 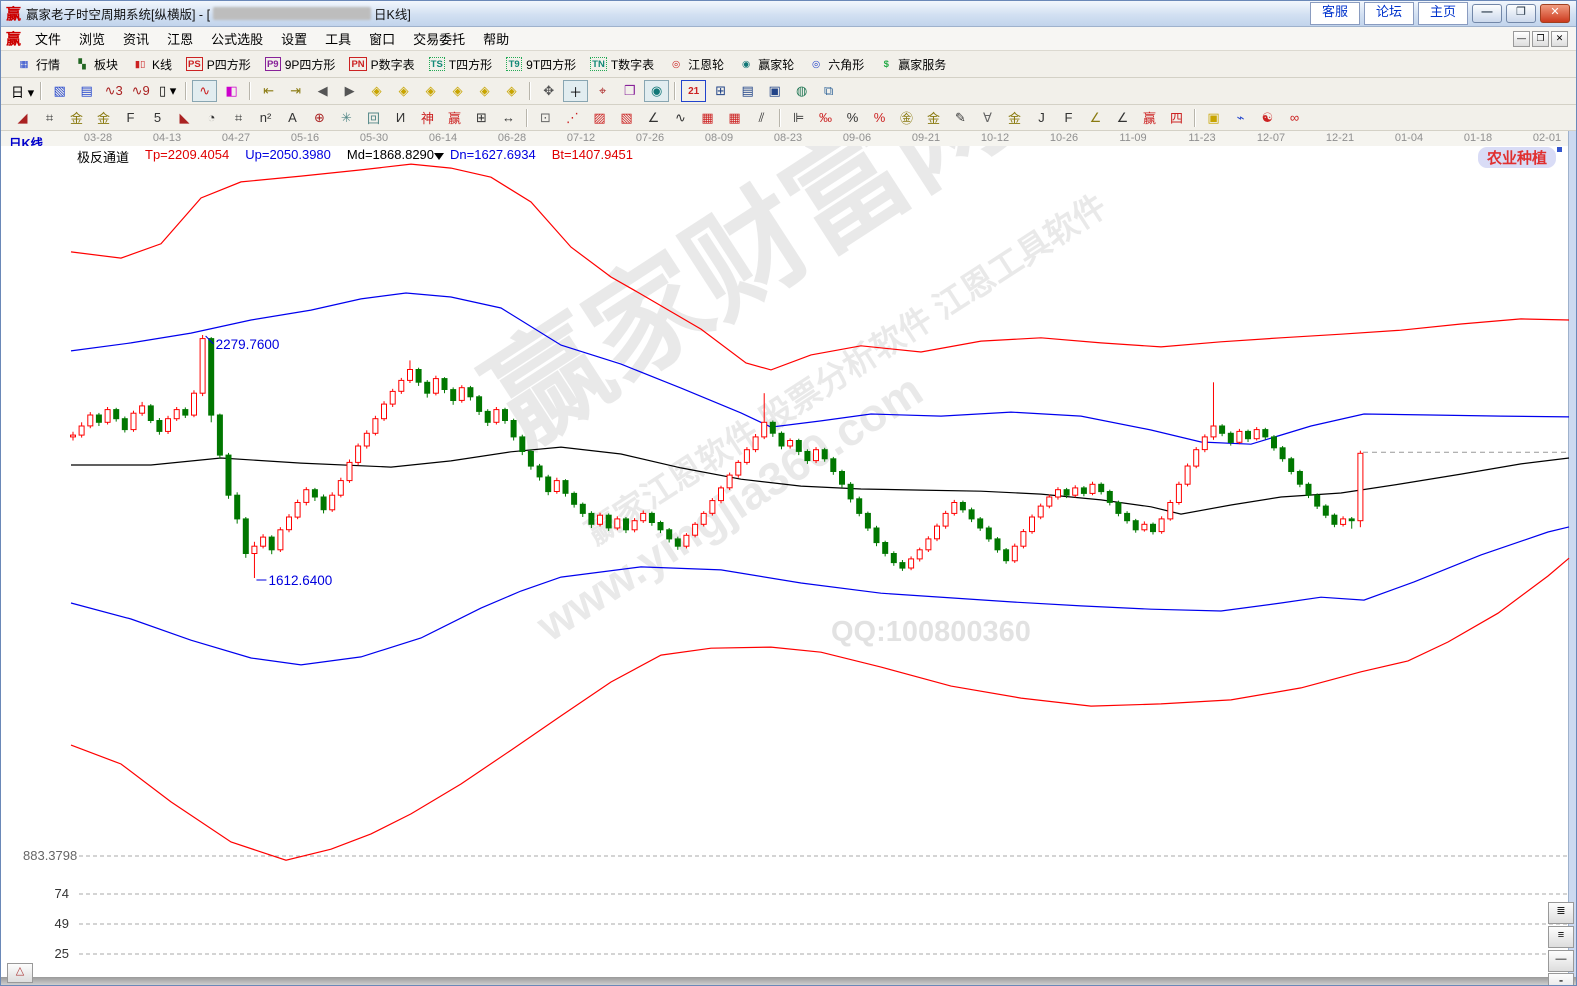 I want to click on percent-line-icon: %, so click(x=879, y=117).